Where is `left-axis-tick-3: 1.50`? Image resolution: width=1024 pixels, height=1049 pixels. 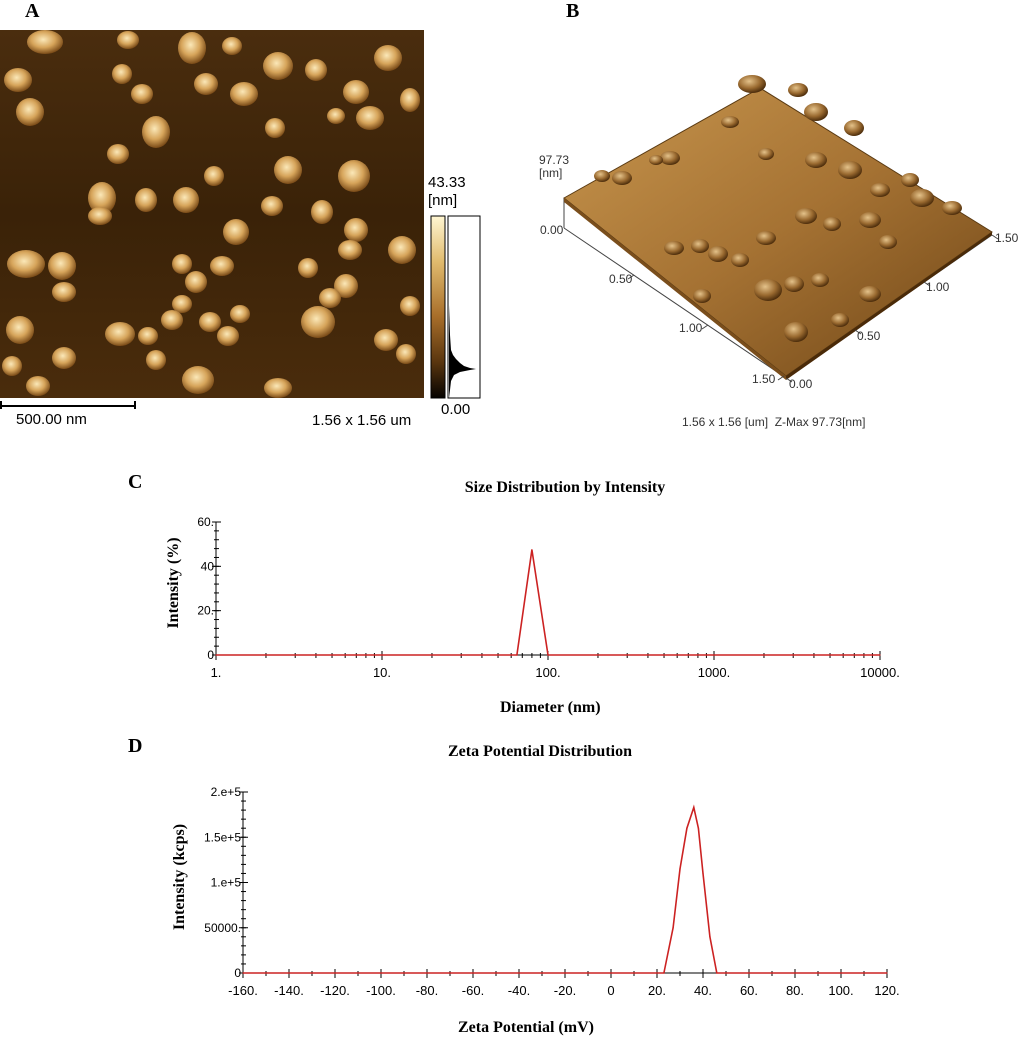
left-axis-tick-3: 1.50 is located at coordinates (764, 379).